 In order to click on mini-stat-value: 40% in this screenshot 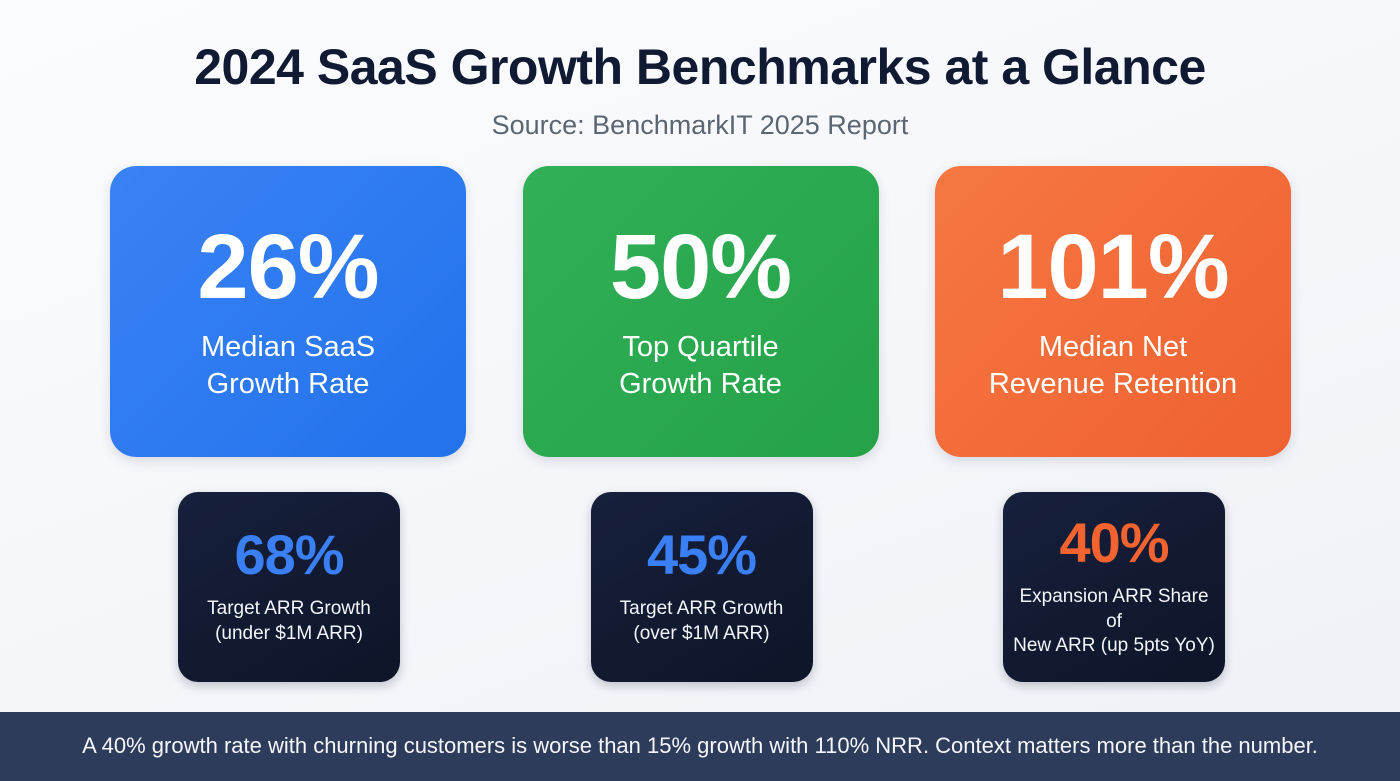, I will do `click(1114, 542)`.